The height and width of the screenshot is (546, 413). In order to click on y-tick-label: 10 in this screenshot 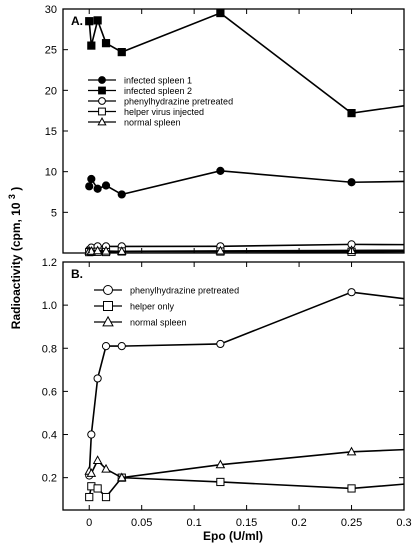, I will do `click(51, 173)`.